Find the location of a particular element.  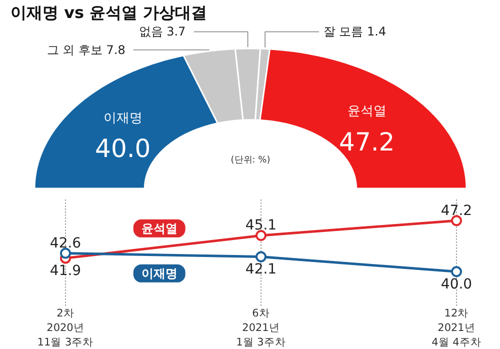

data-label: 41.9 is located at coordinates (66, 271).